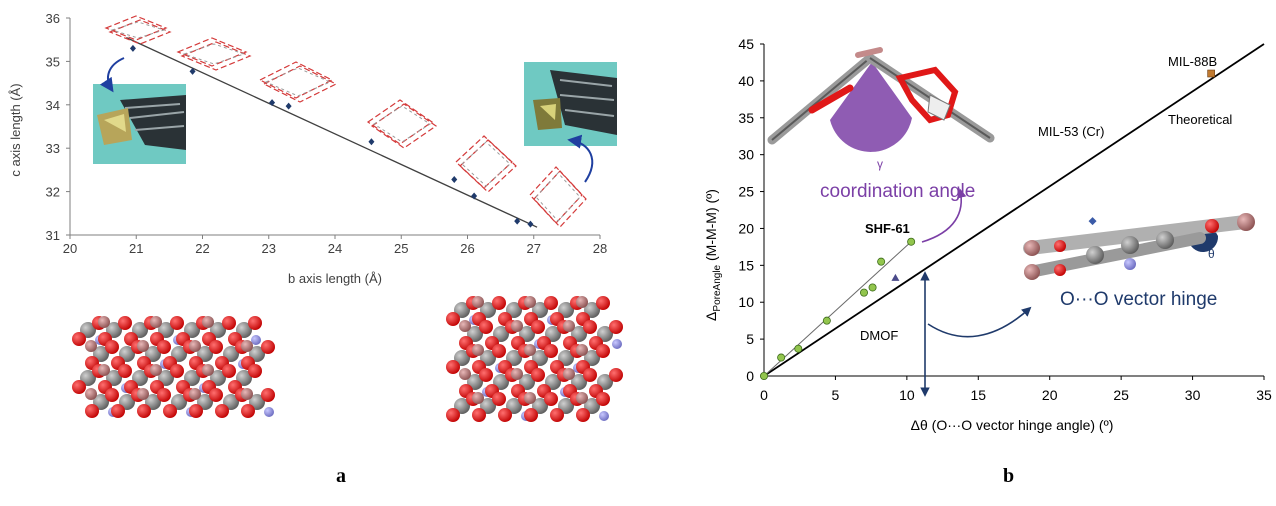 The width and height of the screenshot is (1276, 506). Describe the element at coordinates (341, 476) in the screenshot. I see `panel-a-label: a` at that location.